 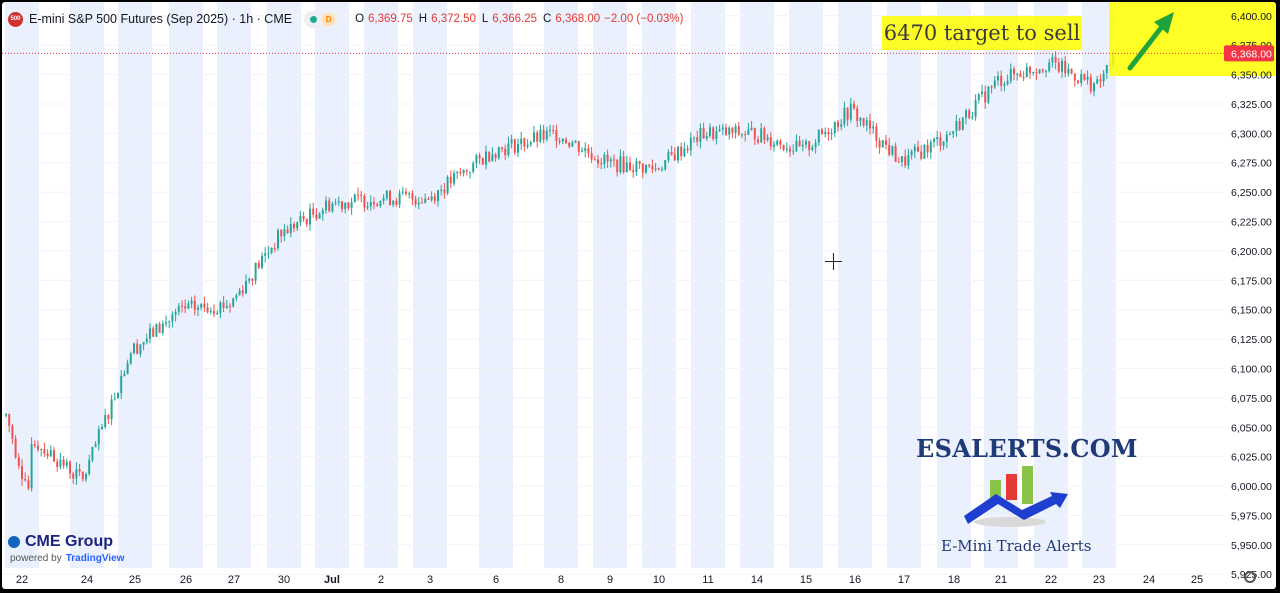 I want to click on price-tick-label: 6,050.00, so click(x=1251, y=428).